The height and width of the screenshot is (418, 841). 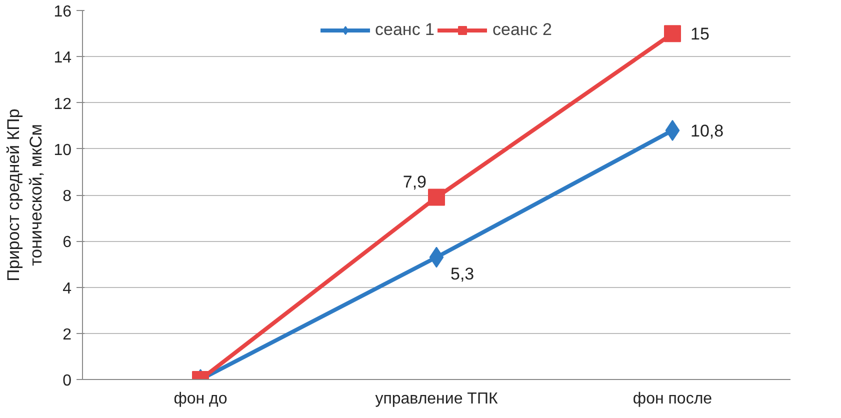 I want to click on y-tick-label: 0, so click(x=67, y=381).